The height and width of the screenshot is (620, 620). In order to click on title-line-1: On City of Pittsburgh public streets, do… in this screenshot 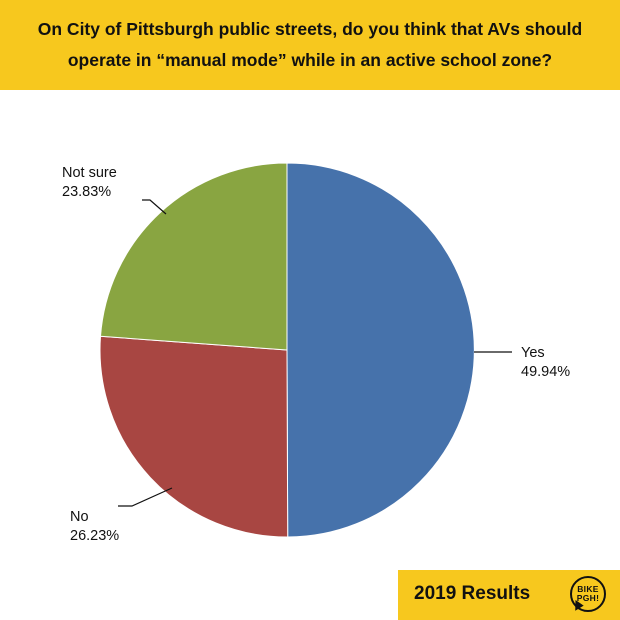, I will do `click(310, 29)`.